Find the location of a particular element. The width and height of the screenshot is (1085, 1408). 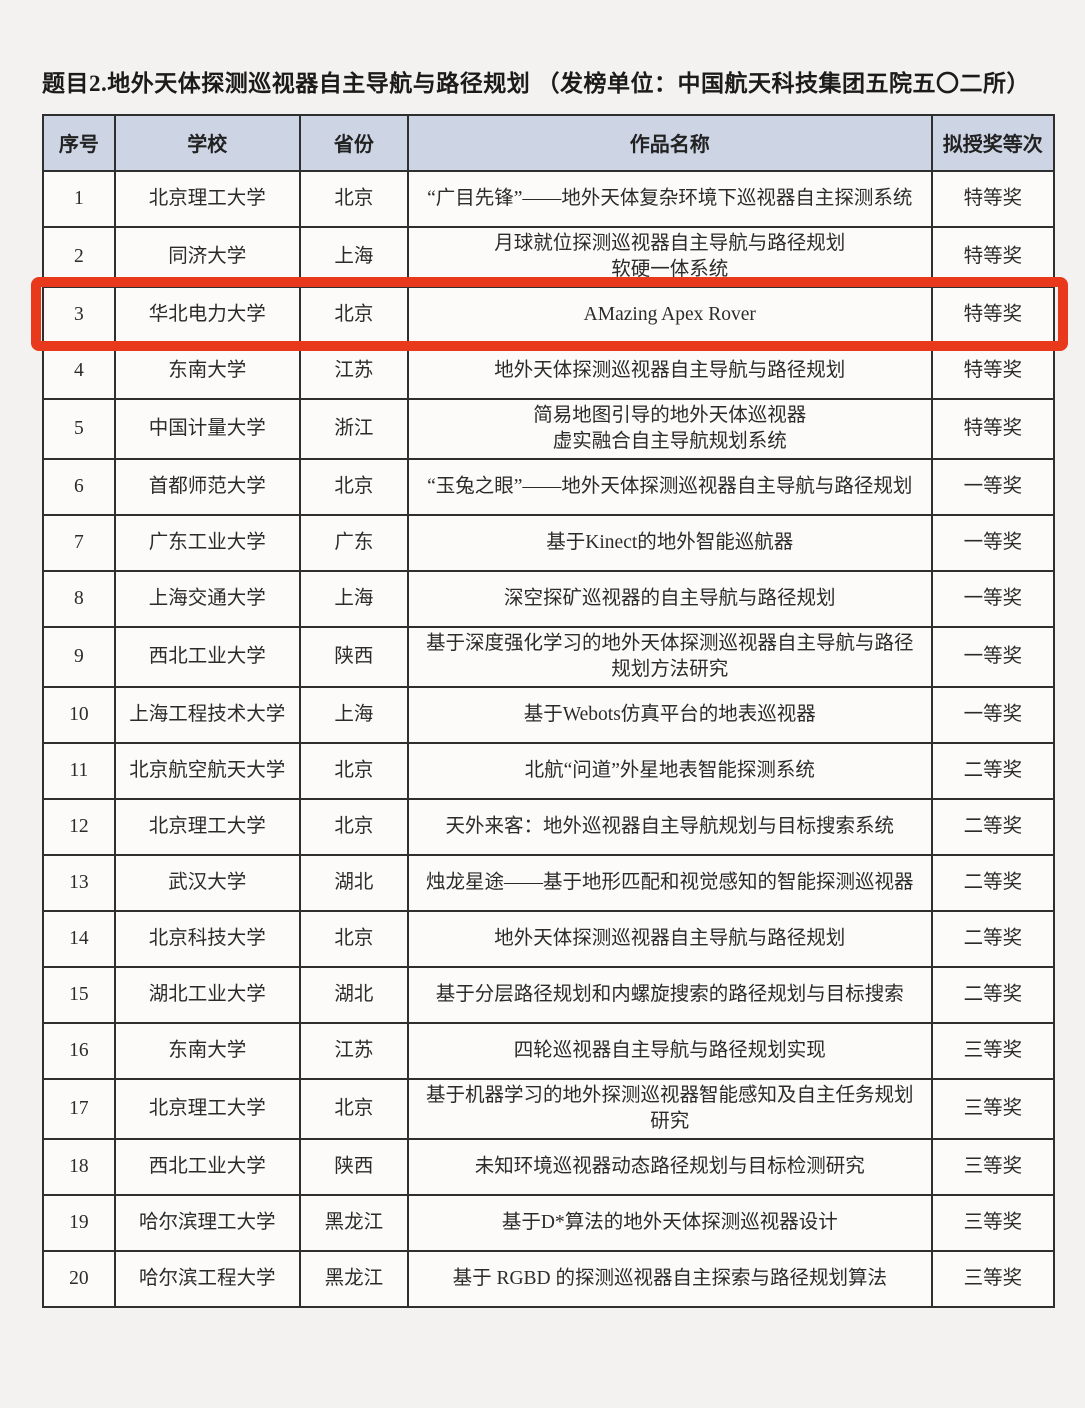

table-row: 3 华北电力大学 北京 AMazing Apex Rover 特等奖 is located at coordinates (549, 314).